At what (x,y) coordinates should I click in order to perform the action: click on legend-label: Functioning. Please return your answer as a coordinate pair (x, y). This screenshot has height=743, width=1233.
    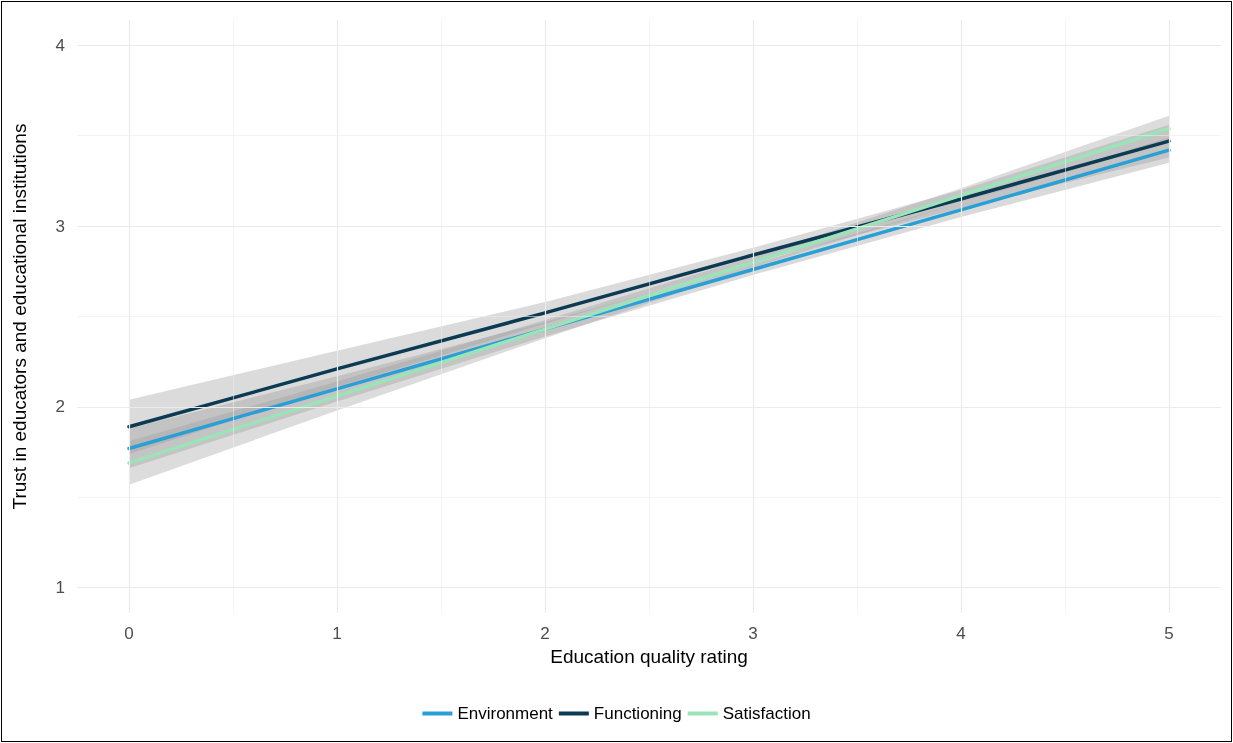
    Looking at the image, I should click on (637, 713).